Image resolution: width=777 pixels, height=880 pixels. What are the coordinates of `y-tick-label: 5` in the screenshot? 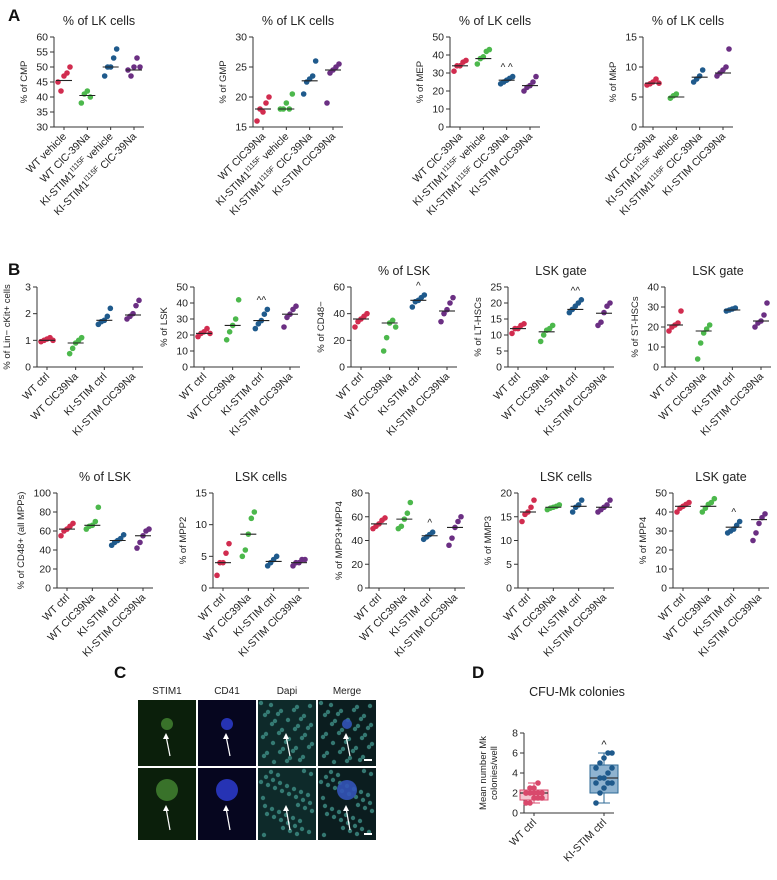 It's located at (509, 565).